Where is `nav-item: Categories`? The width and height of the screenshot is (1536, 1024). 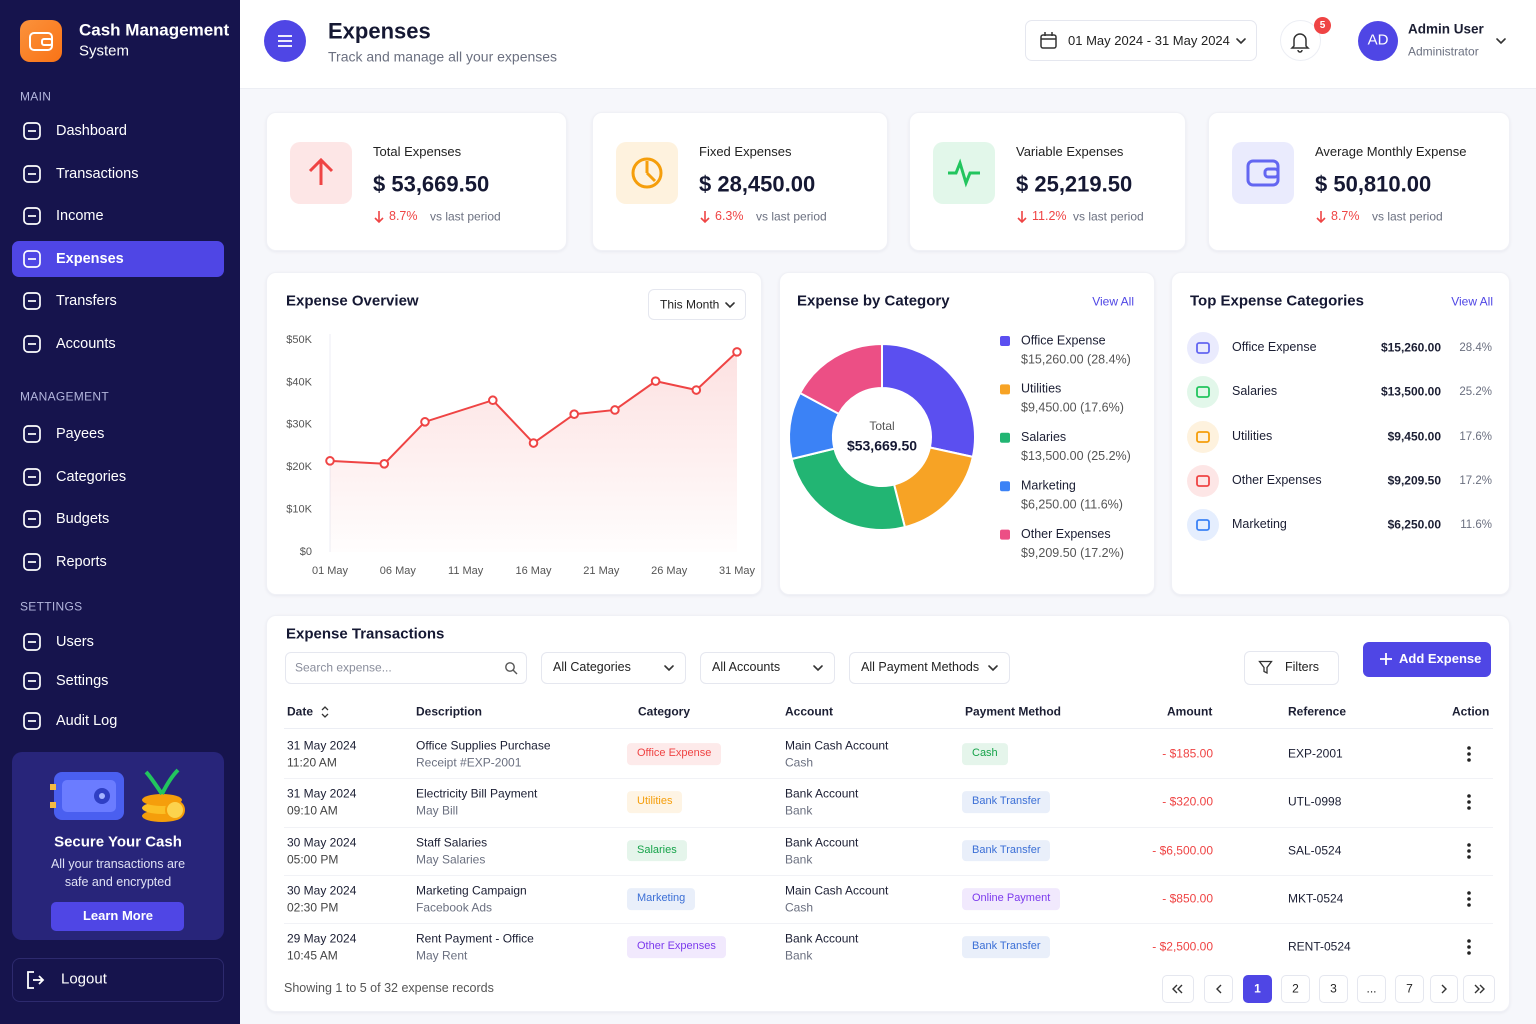
nav-item: Categories is located at coordinates (91, 476).